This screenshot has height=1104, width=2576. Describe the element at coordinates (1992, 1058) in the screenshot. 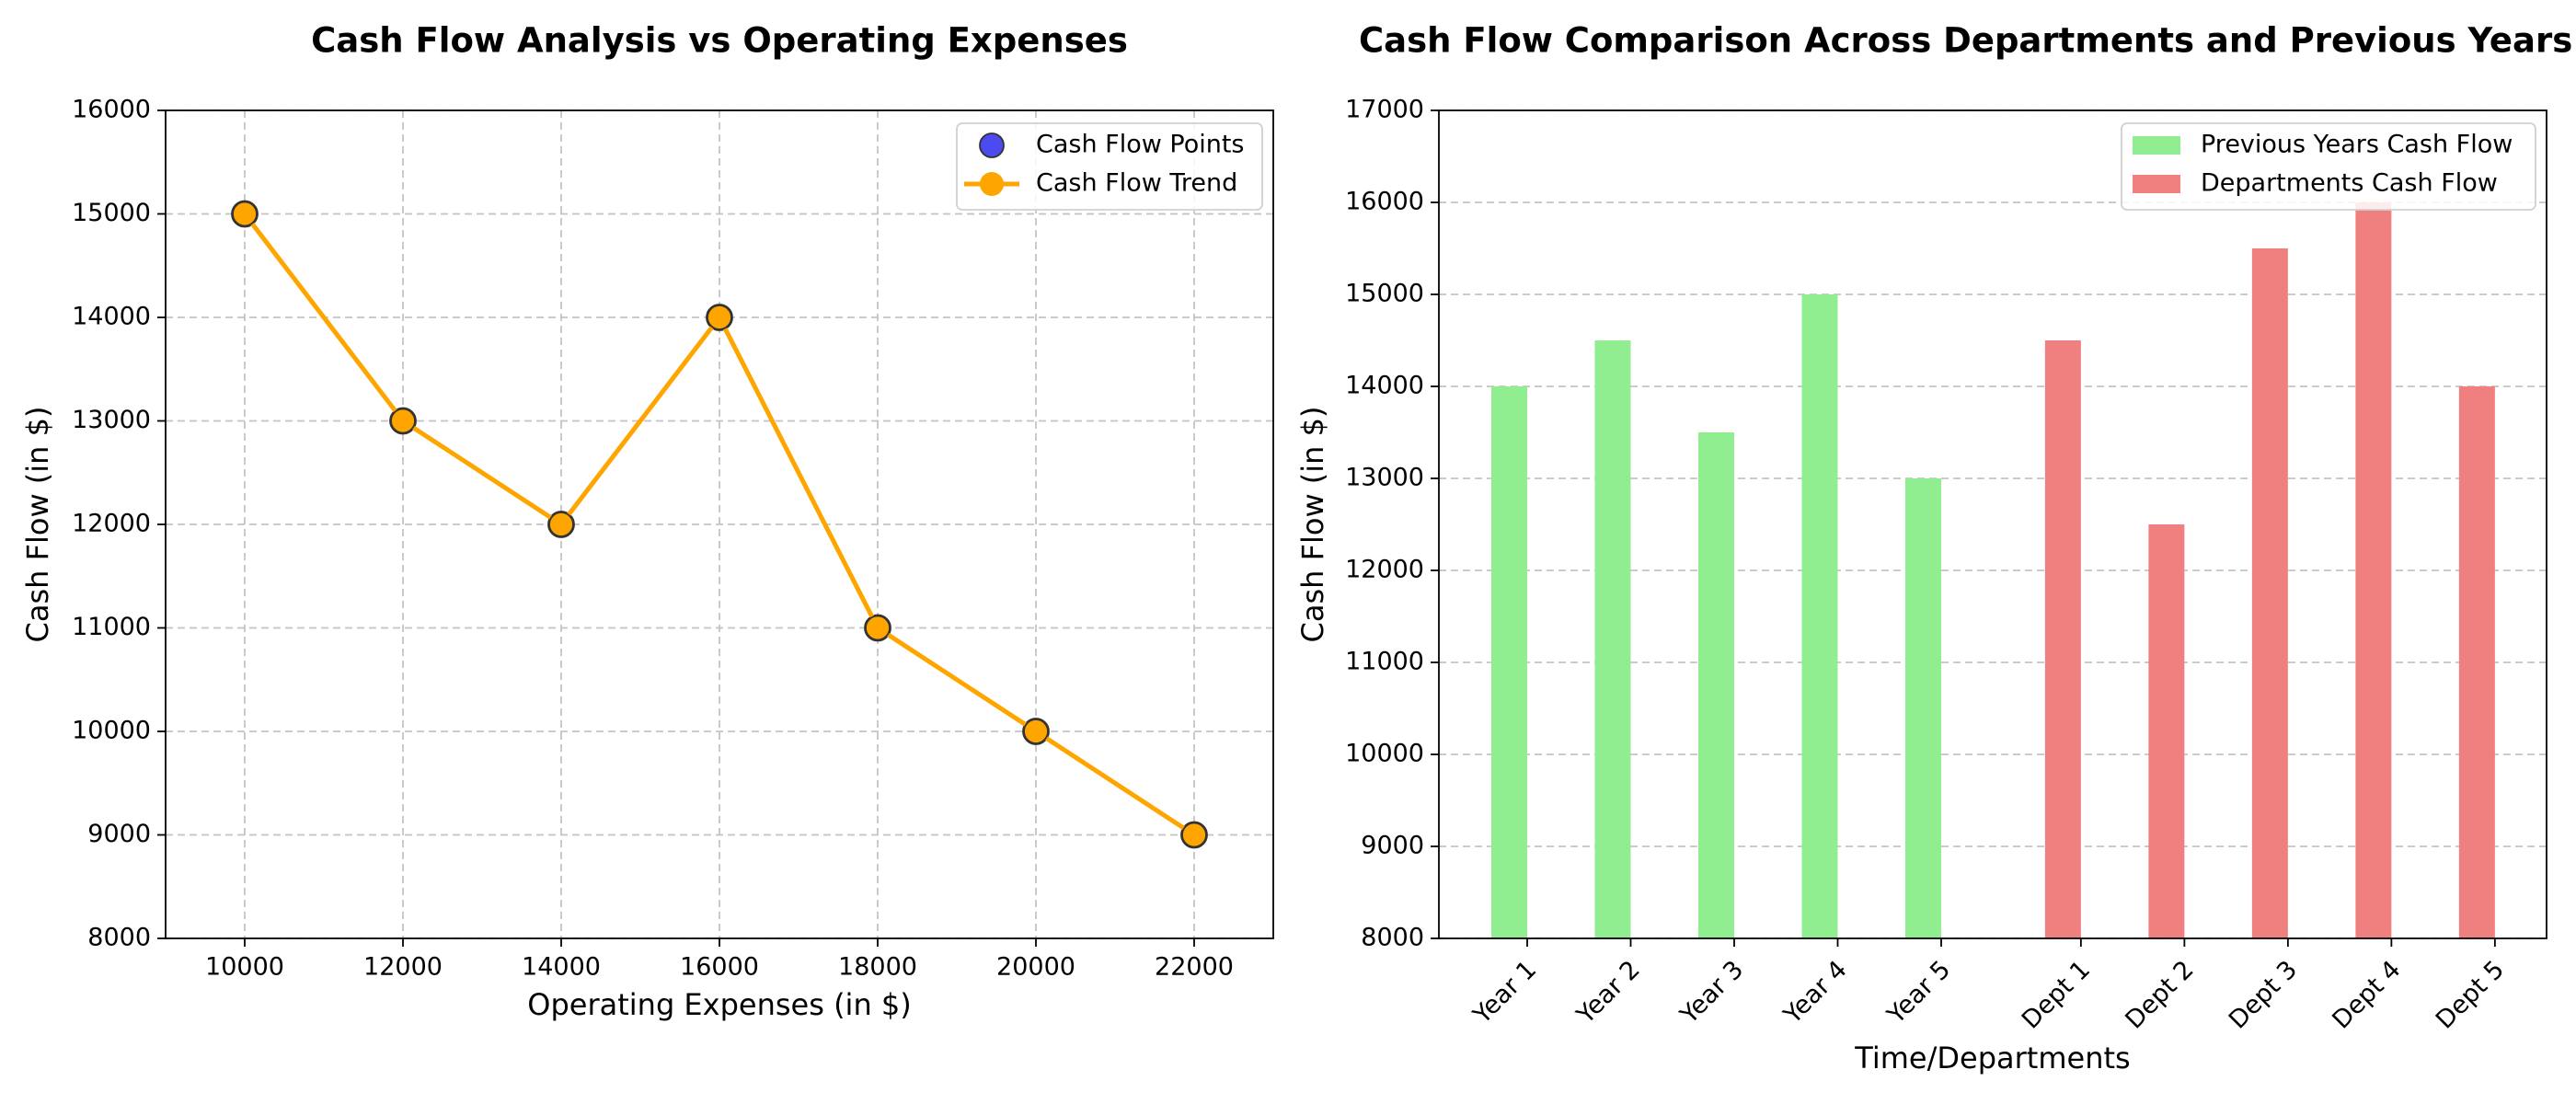

I see `x-axis-label: Time/Departments` at that location.